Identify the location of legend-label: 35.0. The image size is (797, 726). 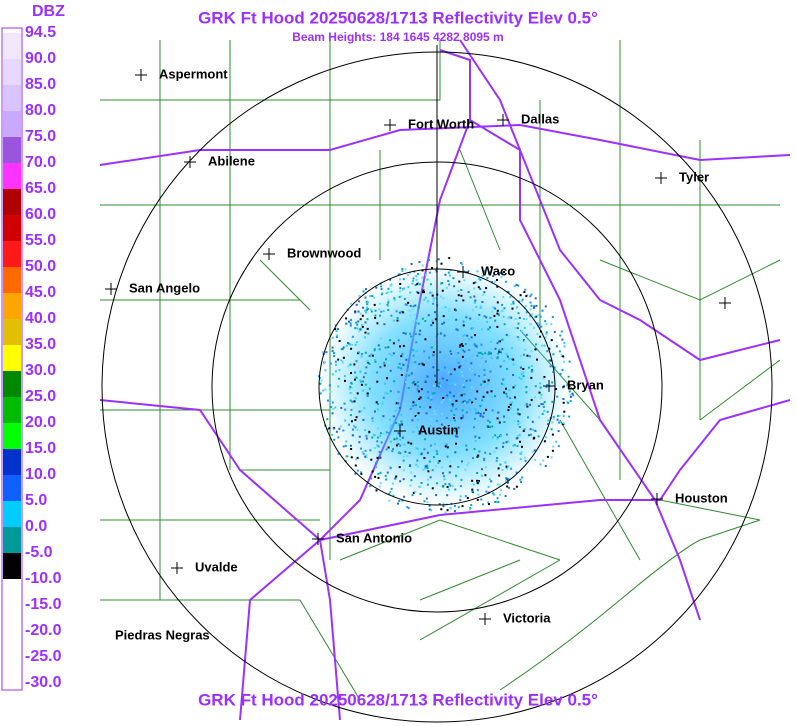
(40, 344).